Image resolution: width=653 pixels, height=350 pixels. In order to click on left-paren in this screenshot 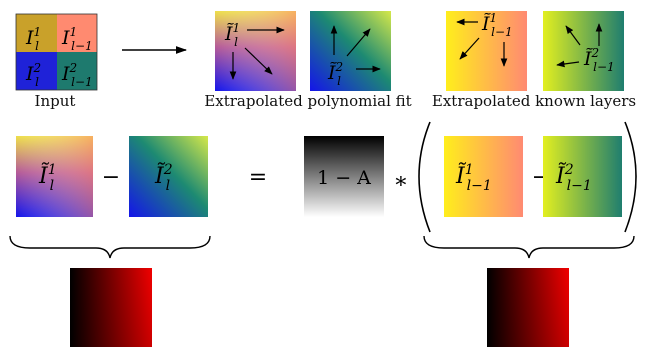, I will do `click(424, 177)`.